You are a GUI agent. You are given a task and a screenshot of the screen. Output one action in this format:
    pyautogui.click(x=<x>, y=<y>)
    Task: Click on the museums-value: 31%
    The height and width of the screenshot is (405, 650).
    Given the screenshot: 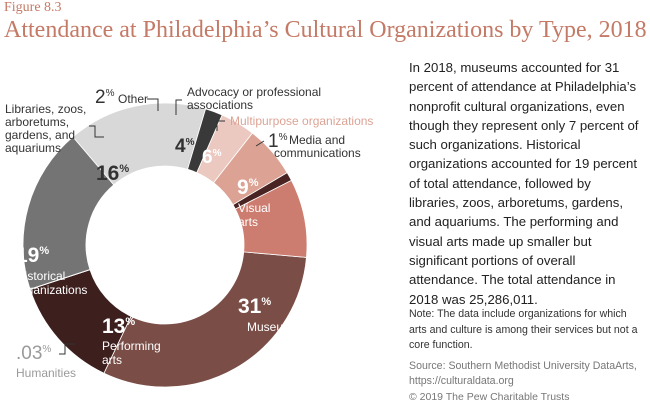 What is the action you would take?
    pyautogui.click(x=254, y=306)
    